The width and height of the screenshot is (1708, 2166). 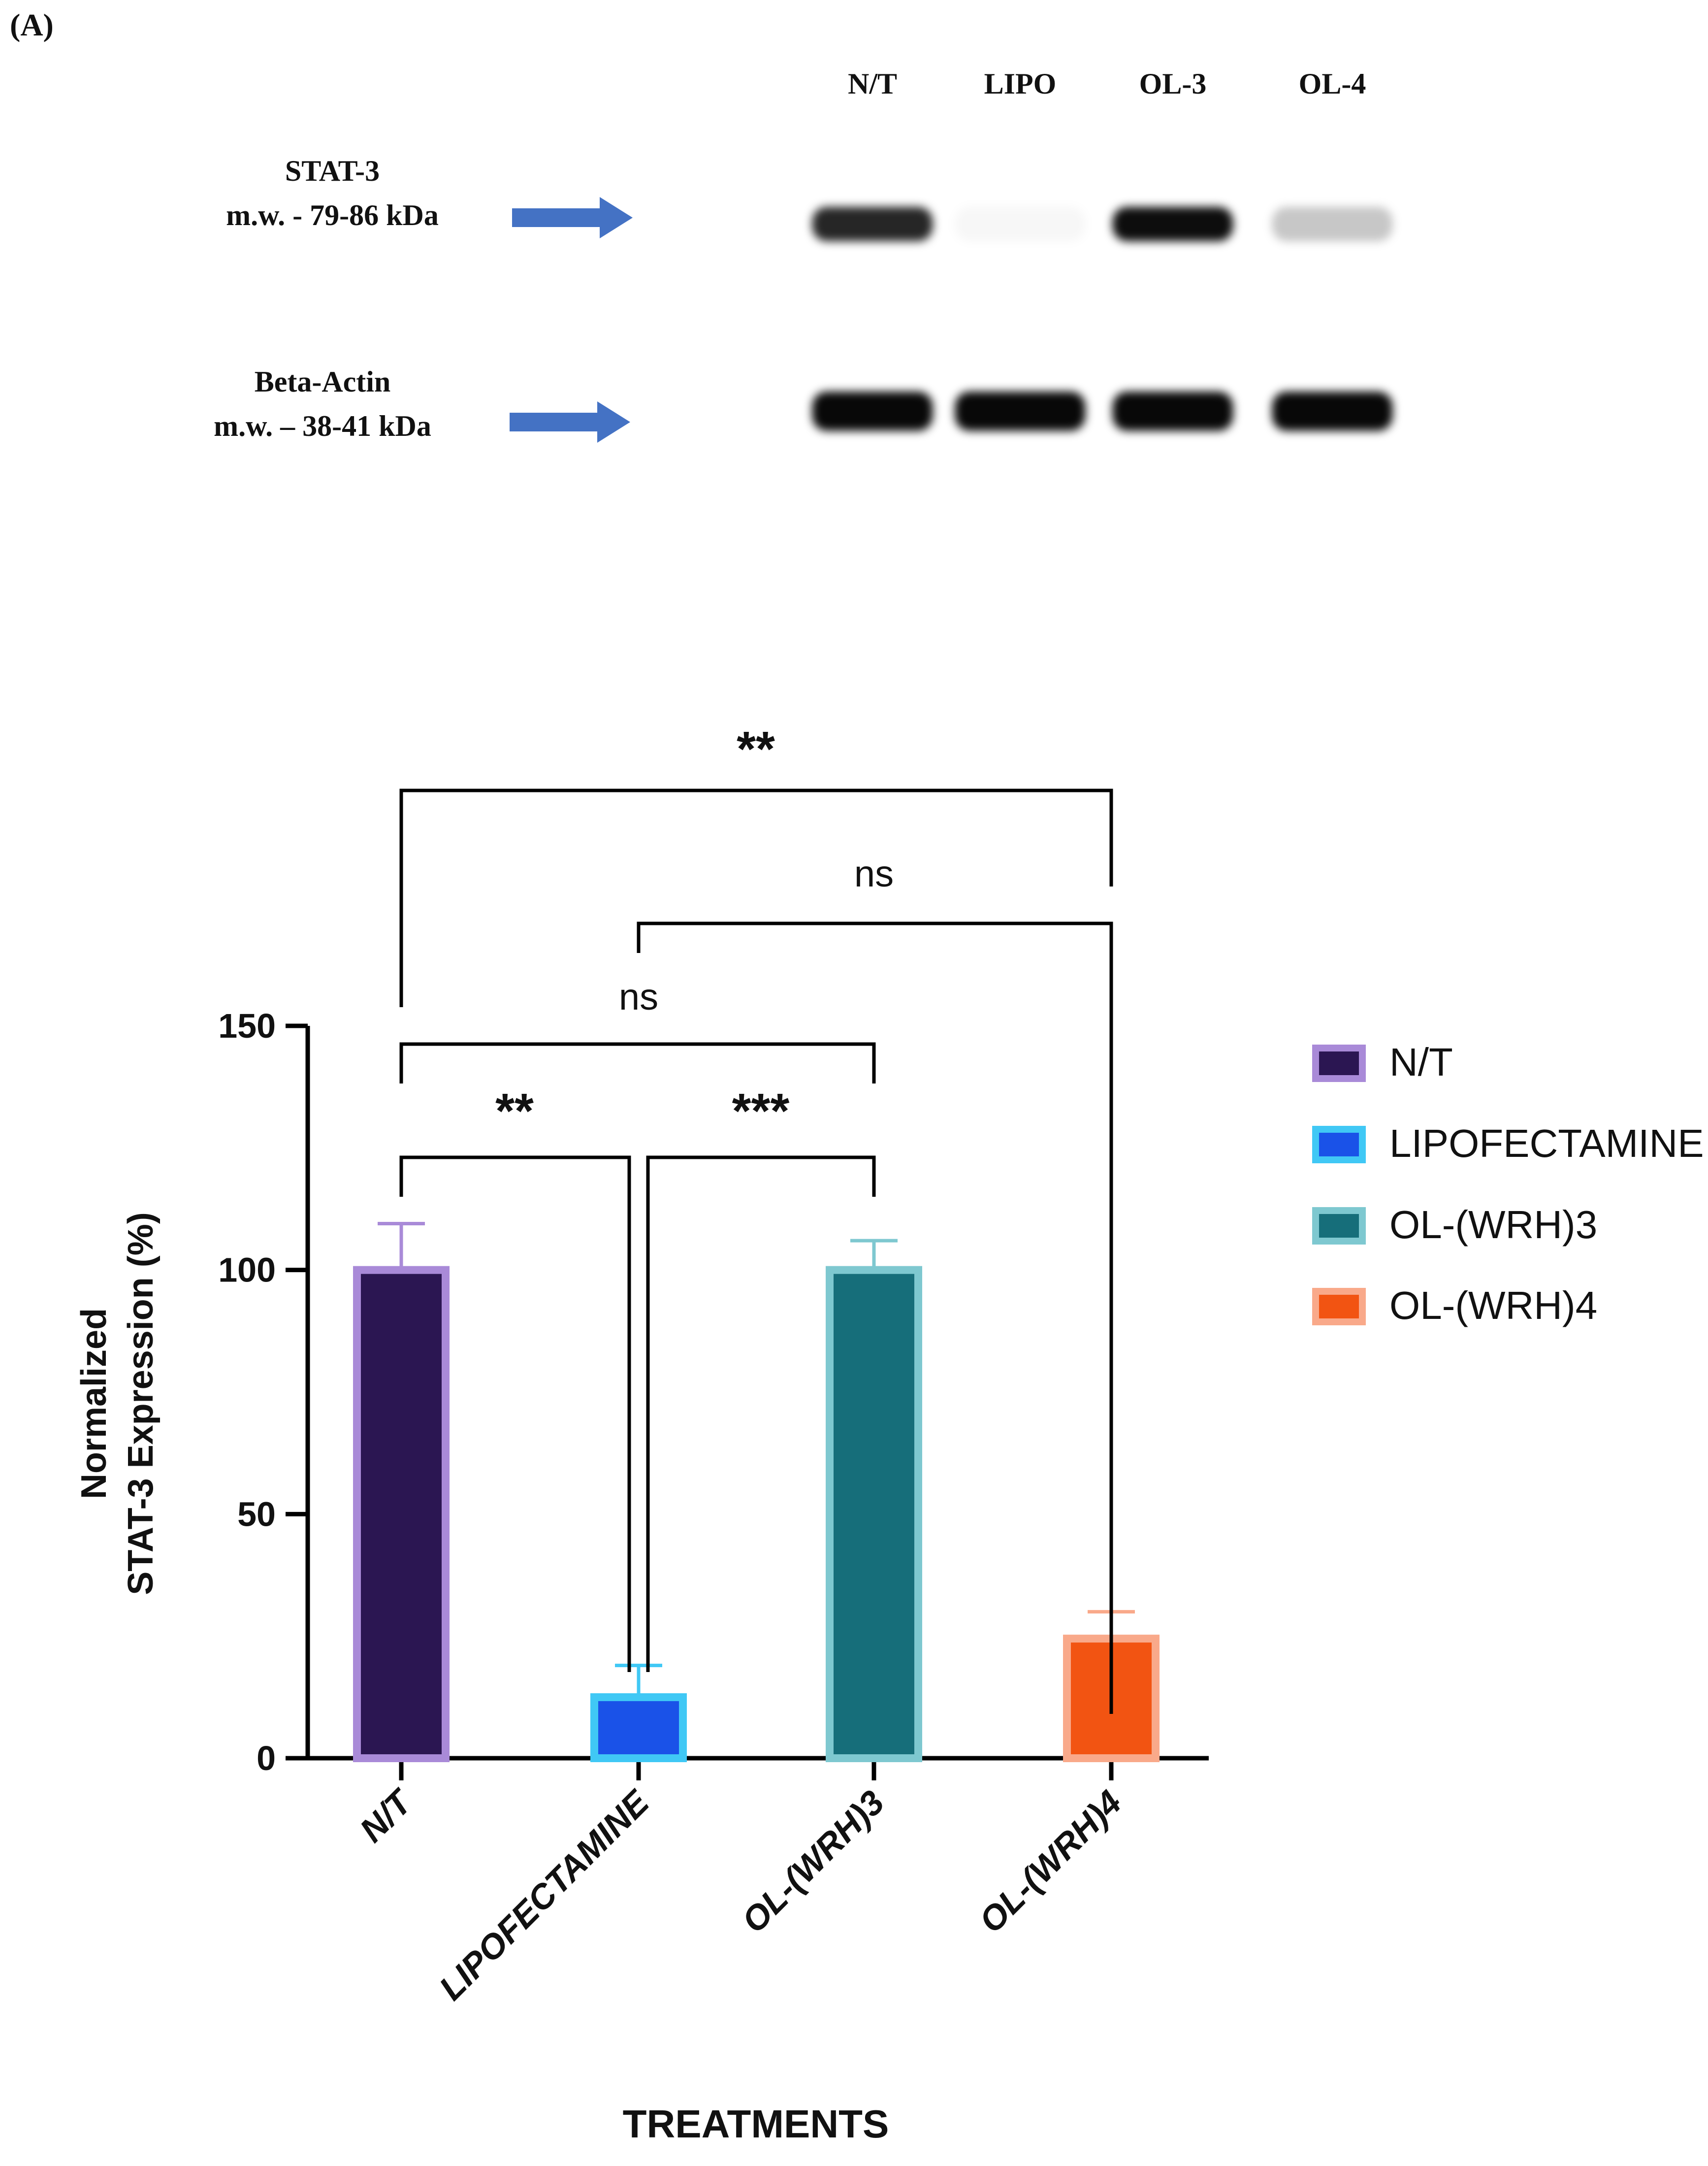 What do you see at coordinates (813, 1861) in the screenshot?
I see `x-tick-label: OL-(WRH)3` at bounding box center [813, 1861].